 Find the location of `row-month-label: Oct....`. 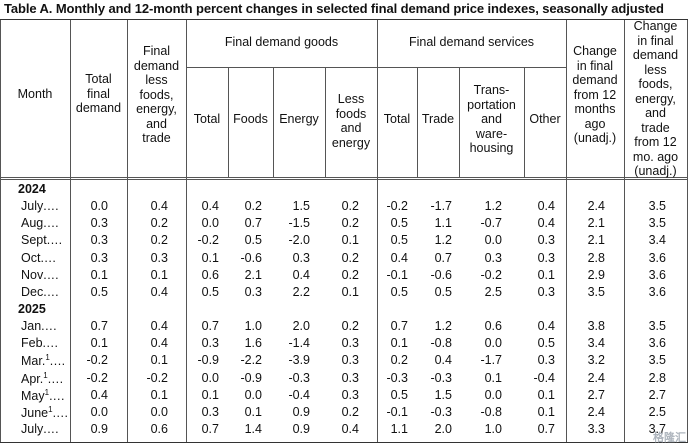

row-month-label: Oct.... is located at coordinates (38, 258).